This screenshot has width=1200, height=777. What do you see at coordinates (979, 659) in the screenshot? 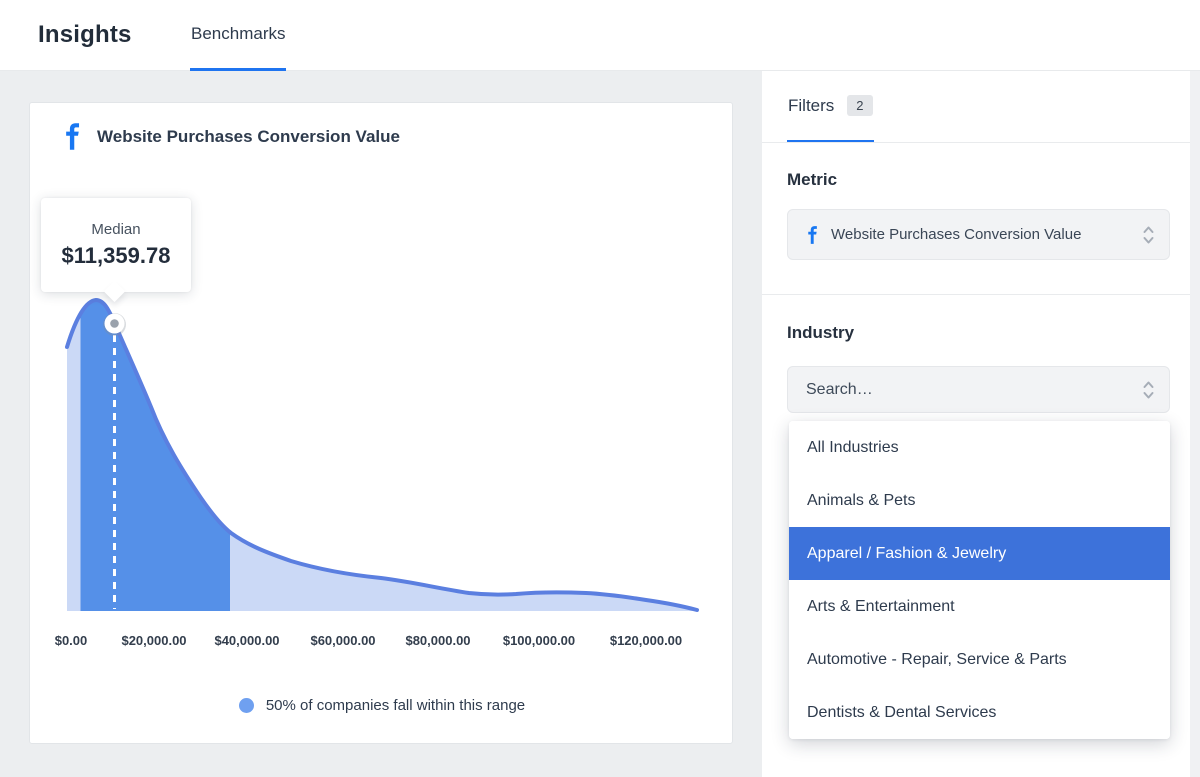
I see `dropdown-option-automotive: Automotive - Repair, Service & Parts` at bounding box center [979, 659].